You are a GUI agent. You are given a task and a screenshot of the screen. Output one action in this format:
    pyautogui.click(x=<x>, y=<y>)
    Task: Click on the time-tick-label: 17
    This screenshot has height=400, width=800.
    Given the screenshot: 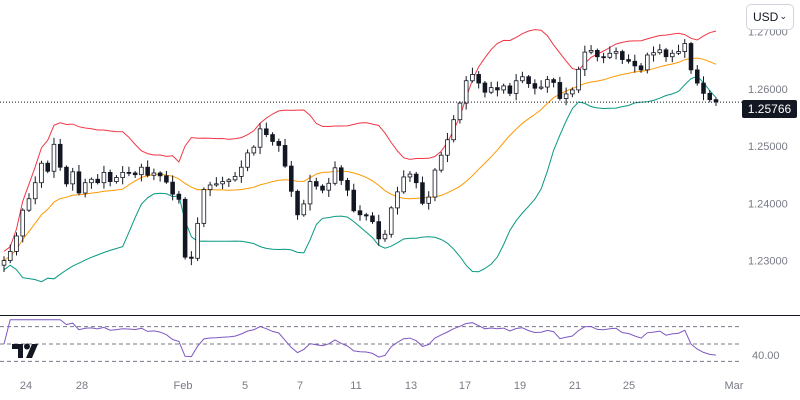 What is the action you would take?
    pyautogui.click(x=465, y=386)
    